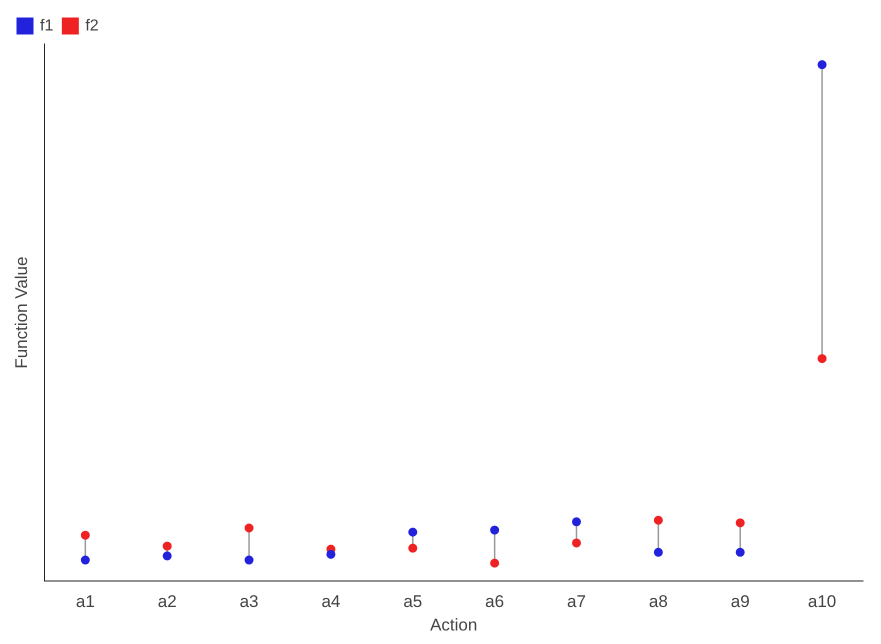 The image size is (881, 644). Describe the element at coordinates (330, 602) in the screenshot. I see `x-tick-label: a4` at that location.